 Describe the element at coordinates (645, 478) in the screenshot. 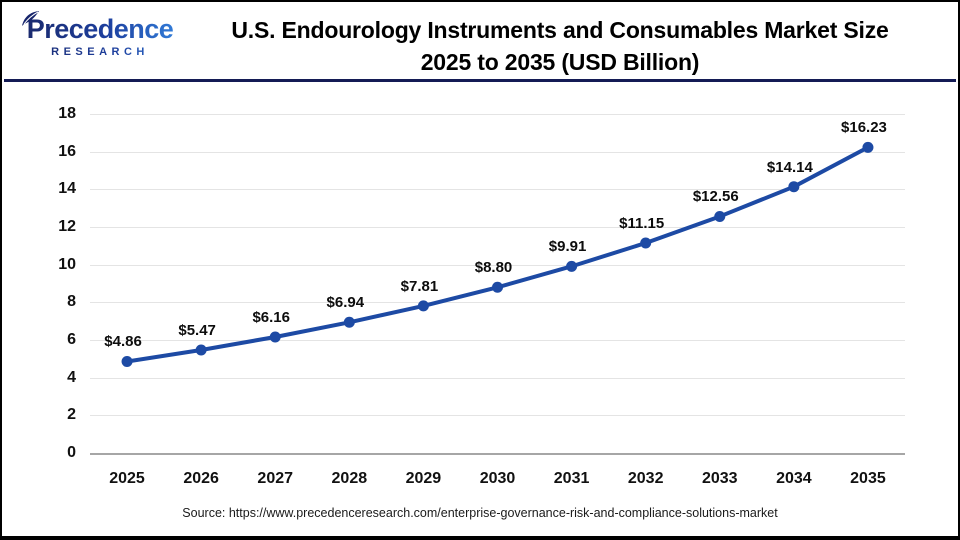

I see `x-tick-label: 2032` at that location.